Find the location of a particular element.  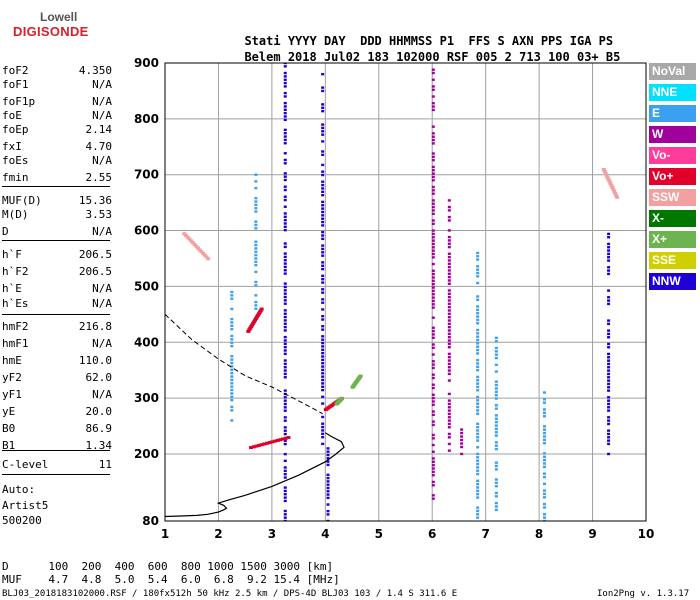

param-row-h-f: h`F 206.5 is located at coordinates (57, 255).